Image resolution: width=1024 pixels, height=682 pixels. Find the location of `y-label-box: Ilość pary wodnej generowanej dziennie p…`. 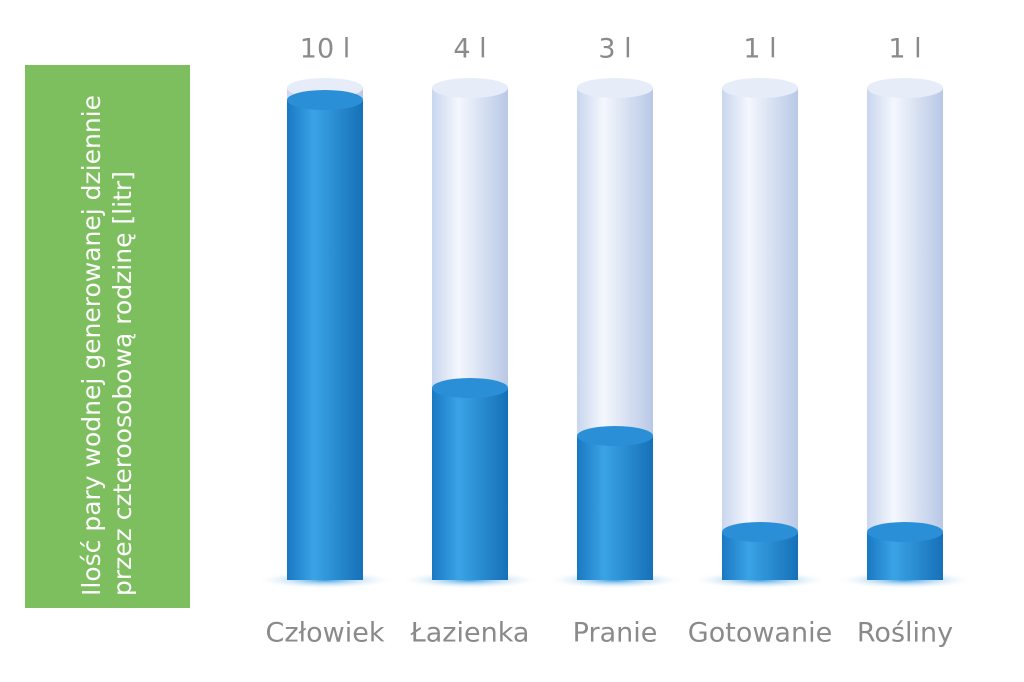

y-label-box: Ilość pary wodnej generowanej dziennie p… is located at coordinates (107, 336).